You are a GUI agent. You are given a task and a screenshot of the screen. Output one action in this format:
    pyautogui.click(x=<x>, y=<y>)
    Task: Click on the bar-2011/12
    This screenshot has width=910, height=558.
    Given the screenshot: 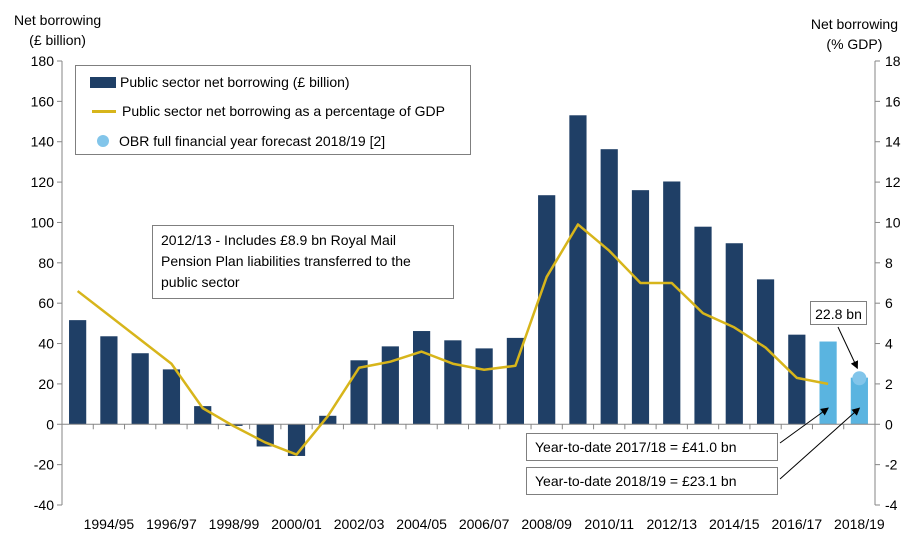 What is the action you would take?
    pyautogui.click(x=640, y=307)
    